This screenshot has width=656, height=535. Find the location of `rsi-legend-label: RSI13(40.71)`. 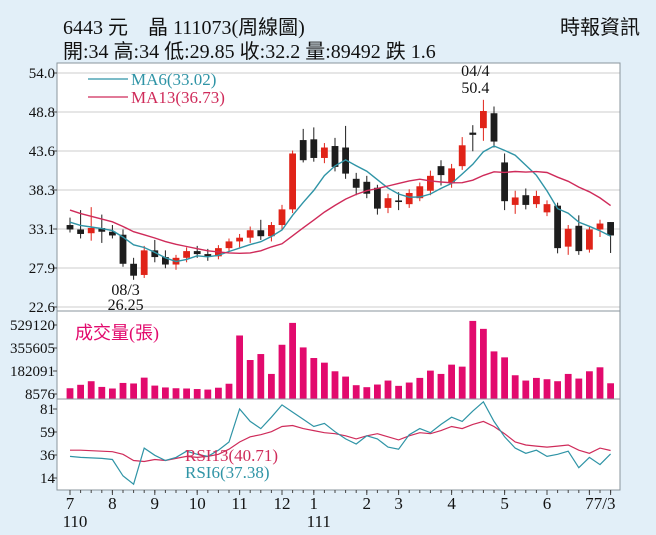

rsi-legend-label: RSI13(40.71) is located at coordinates (231, 455).